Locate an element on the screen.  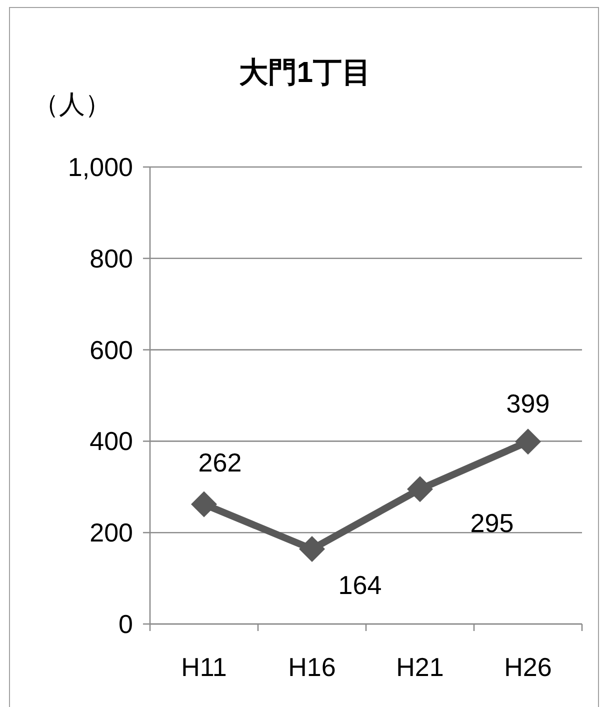
data-label: 295 is located at coordinates (492, 523).